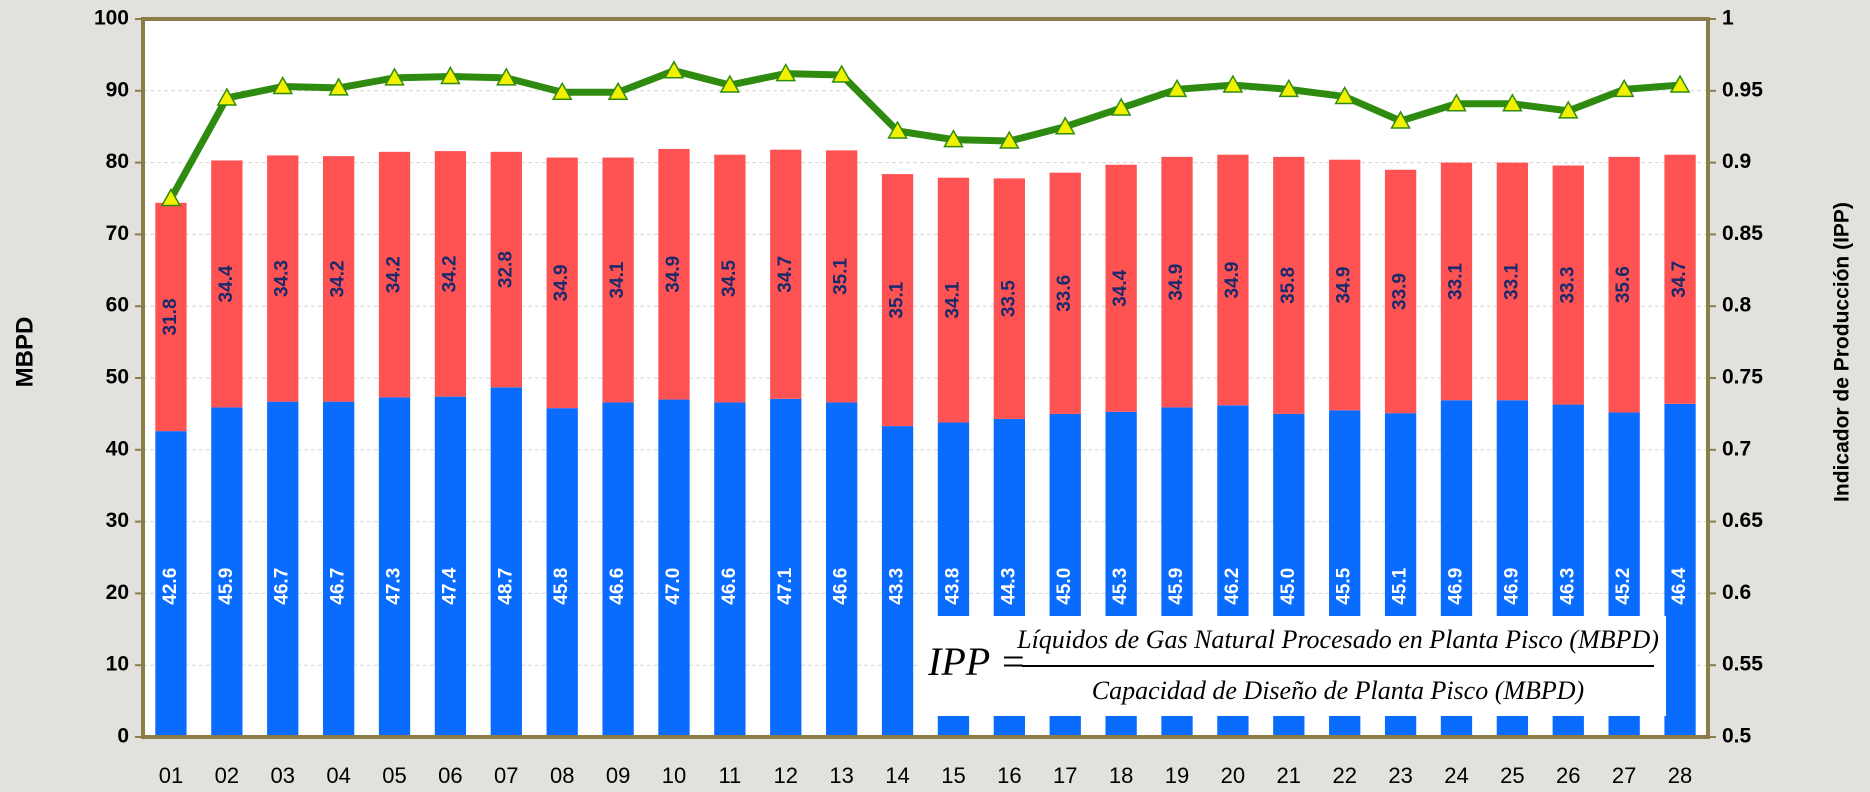  What do you see at coordinates (1742, 664) in the screenshot?
I see `y2-tick-label: 0.55` at bounding box center [1742, 664].